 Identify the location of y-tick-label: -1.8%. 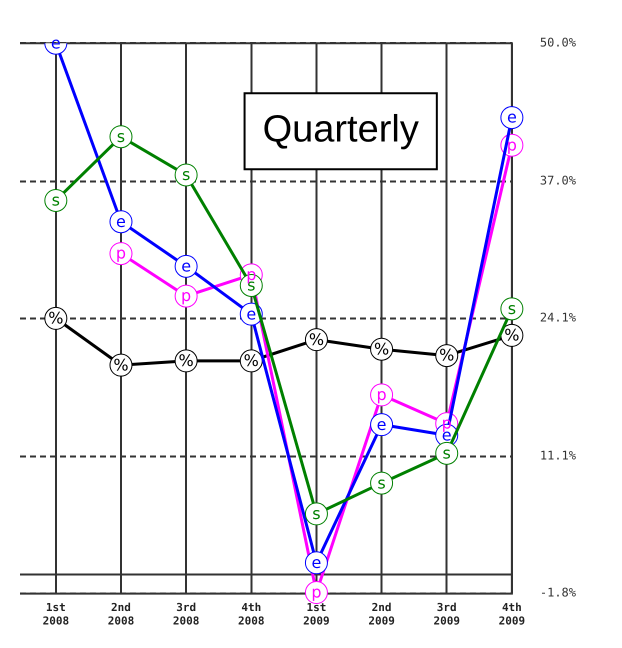
(558, 593).